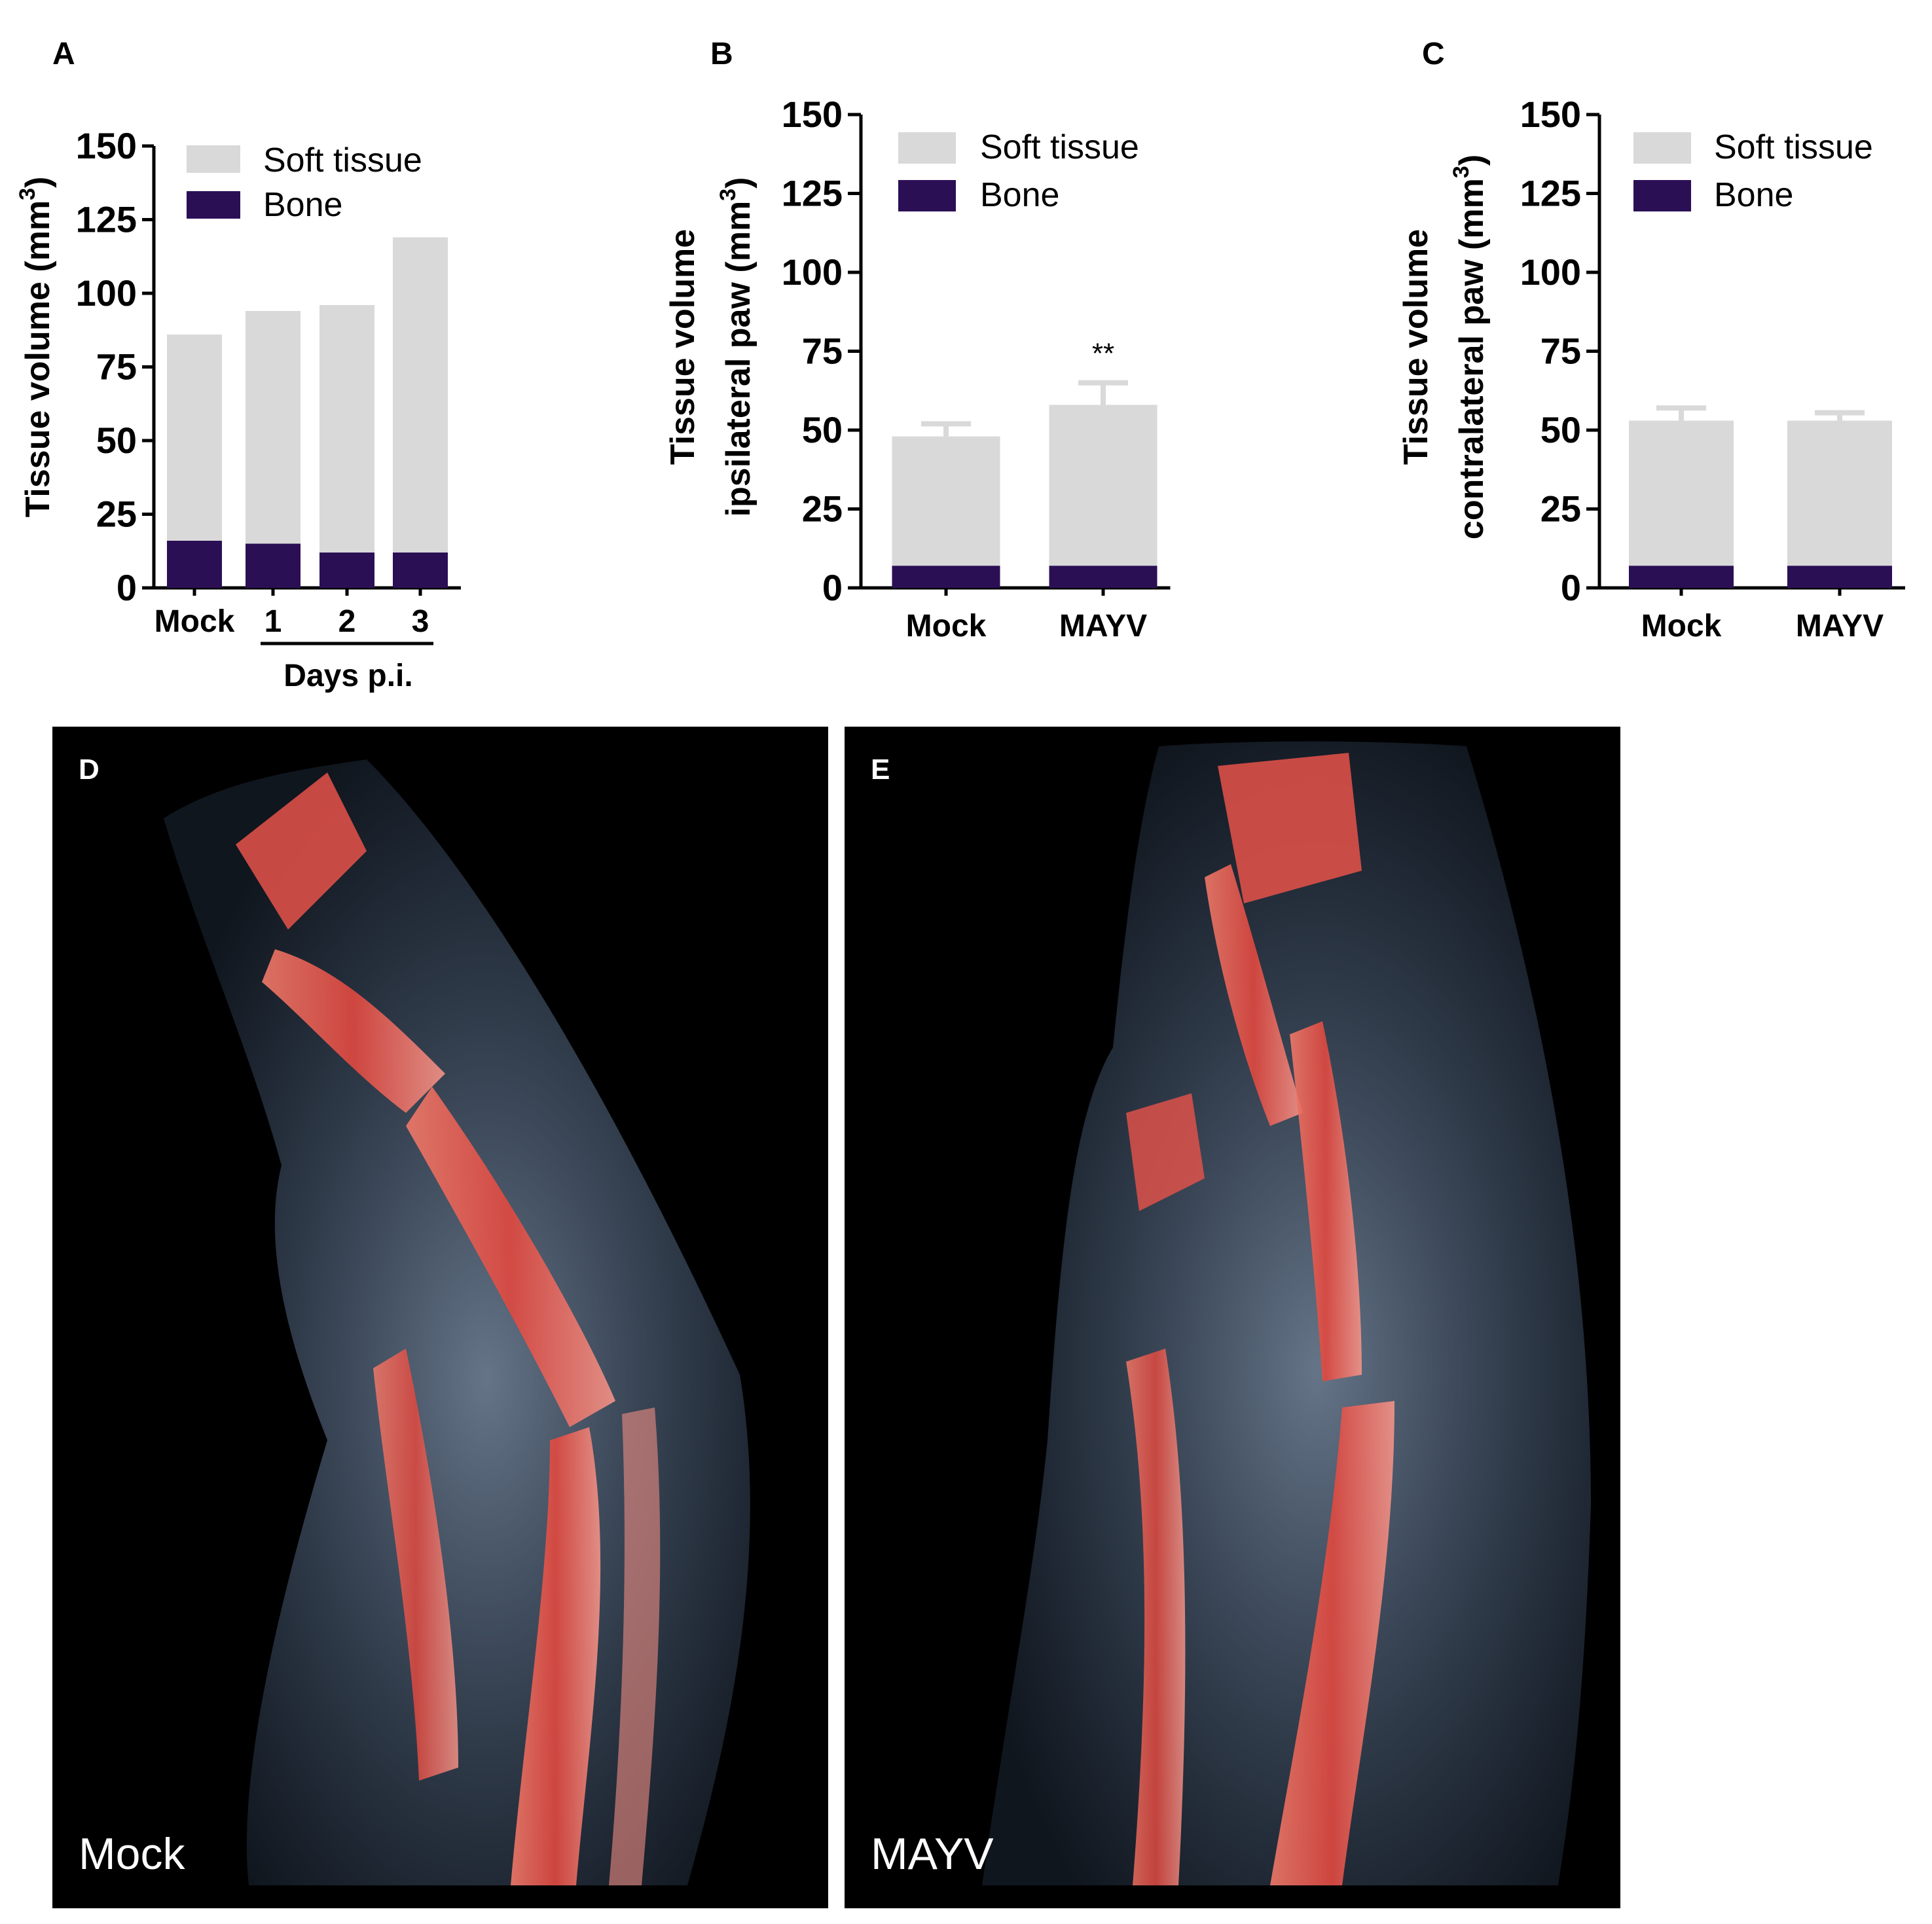 The height and width of the screenshot is (1924, 1932). What do you see at coordinates (1472, 358) in the screenshot?
I see `panel-c-ylabel-text: contralateral paw (mm` at bounding box center [1472, 358].